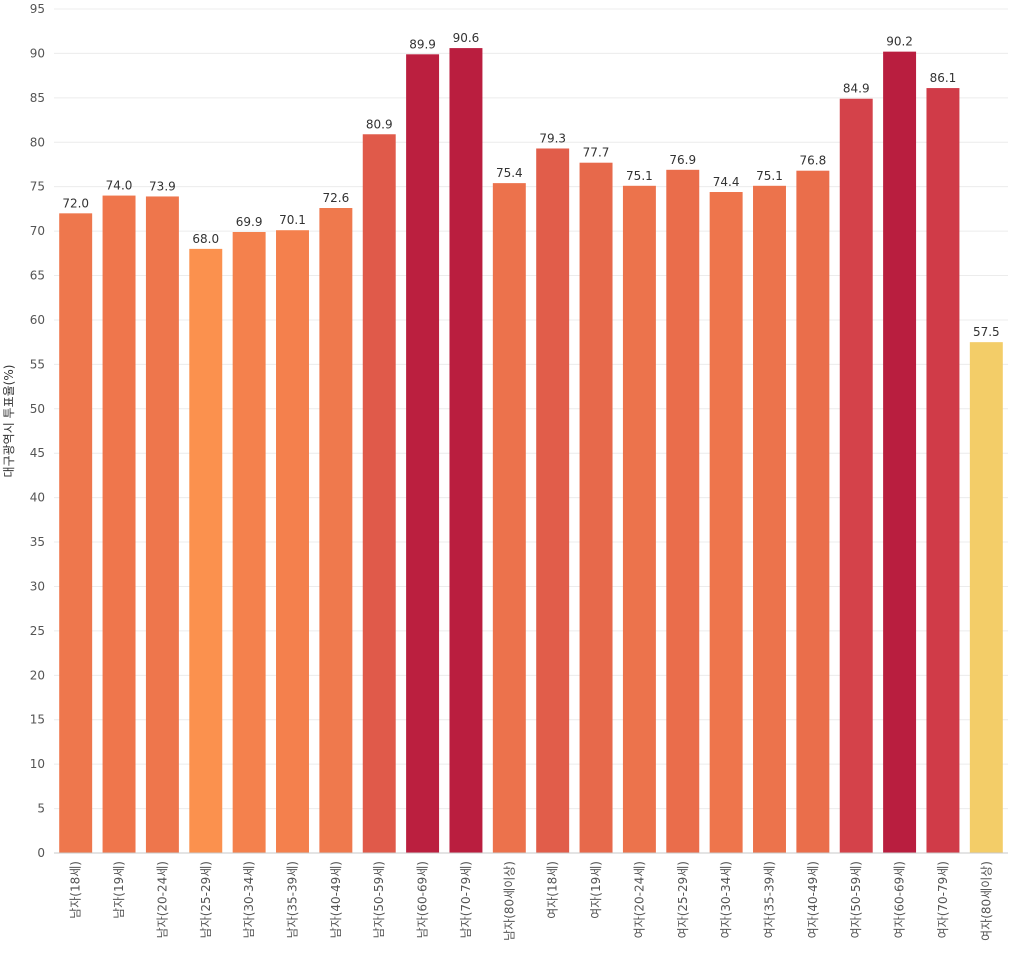  What do you see at coordinates (379, 899) in the screenshot?
I see `x-tick-label: 남자(50-59세)` at bounding box center [379, 899].